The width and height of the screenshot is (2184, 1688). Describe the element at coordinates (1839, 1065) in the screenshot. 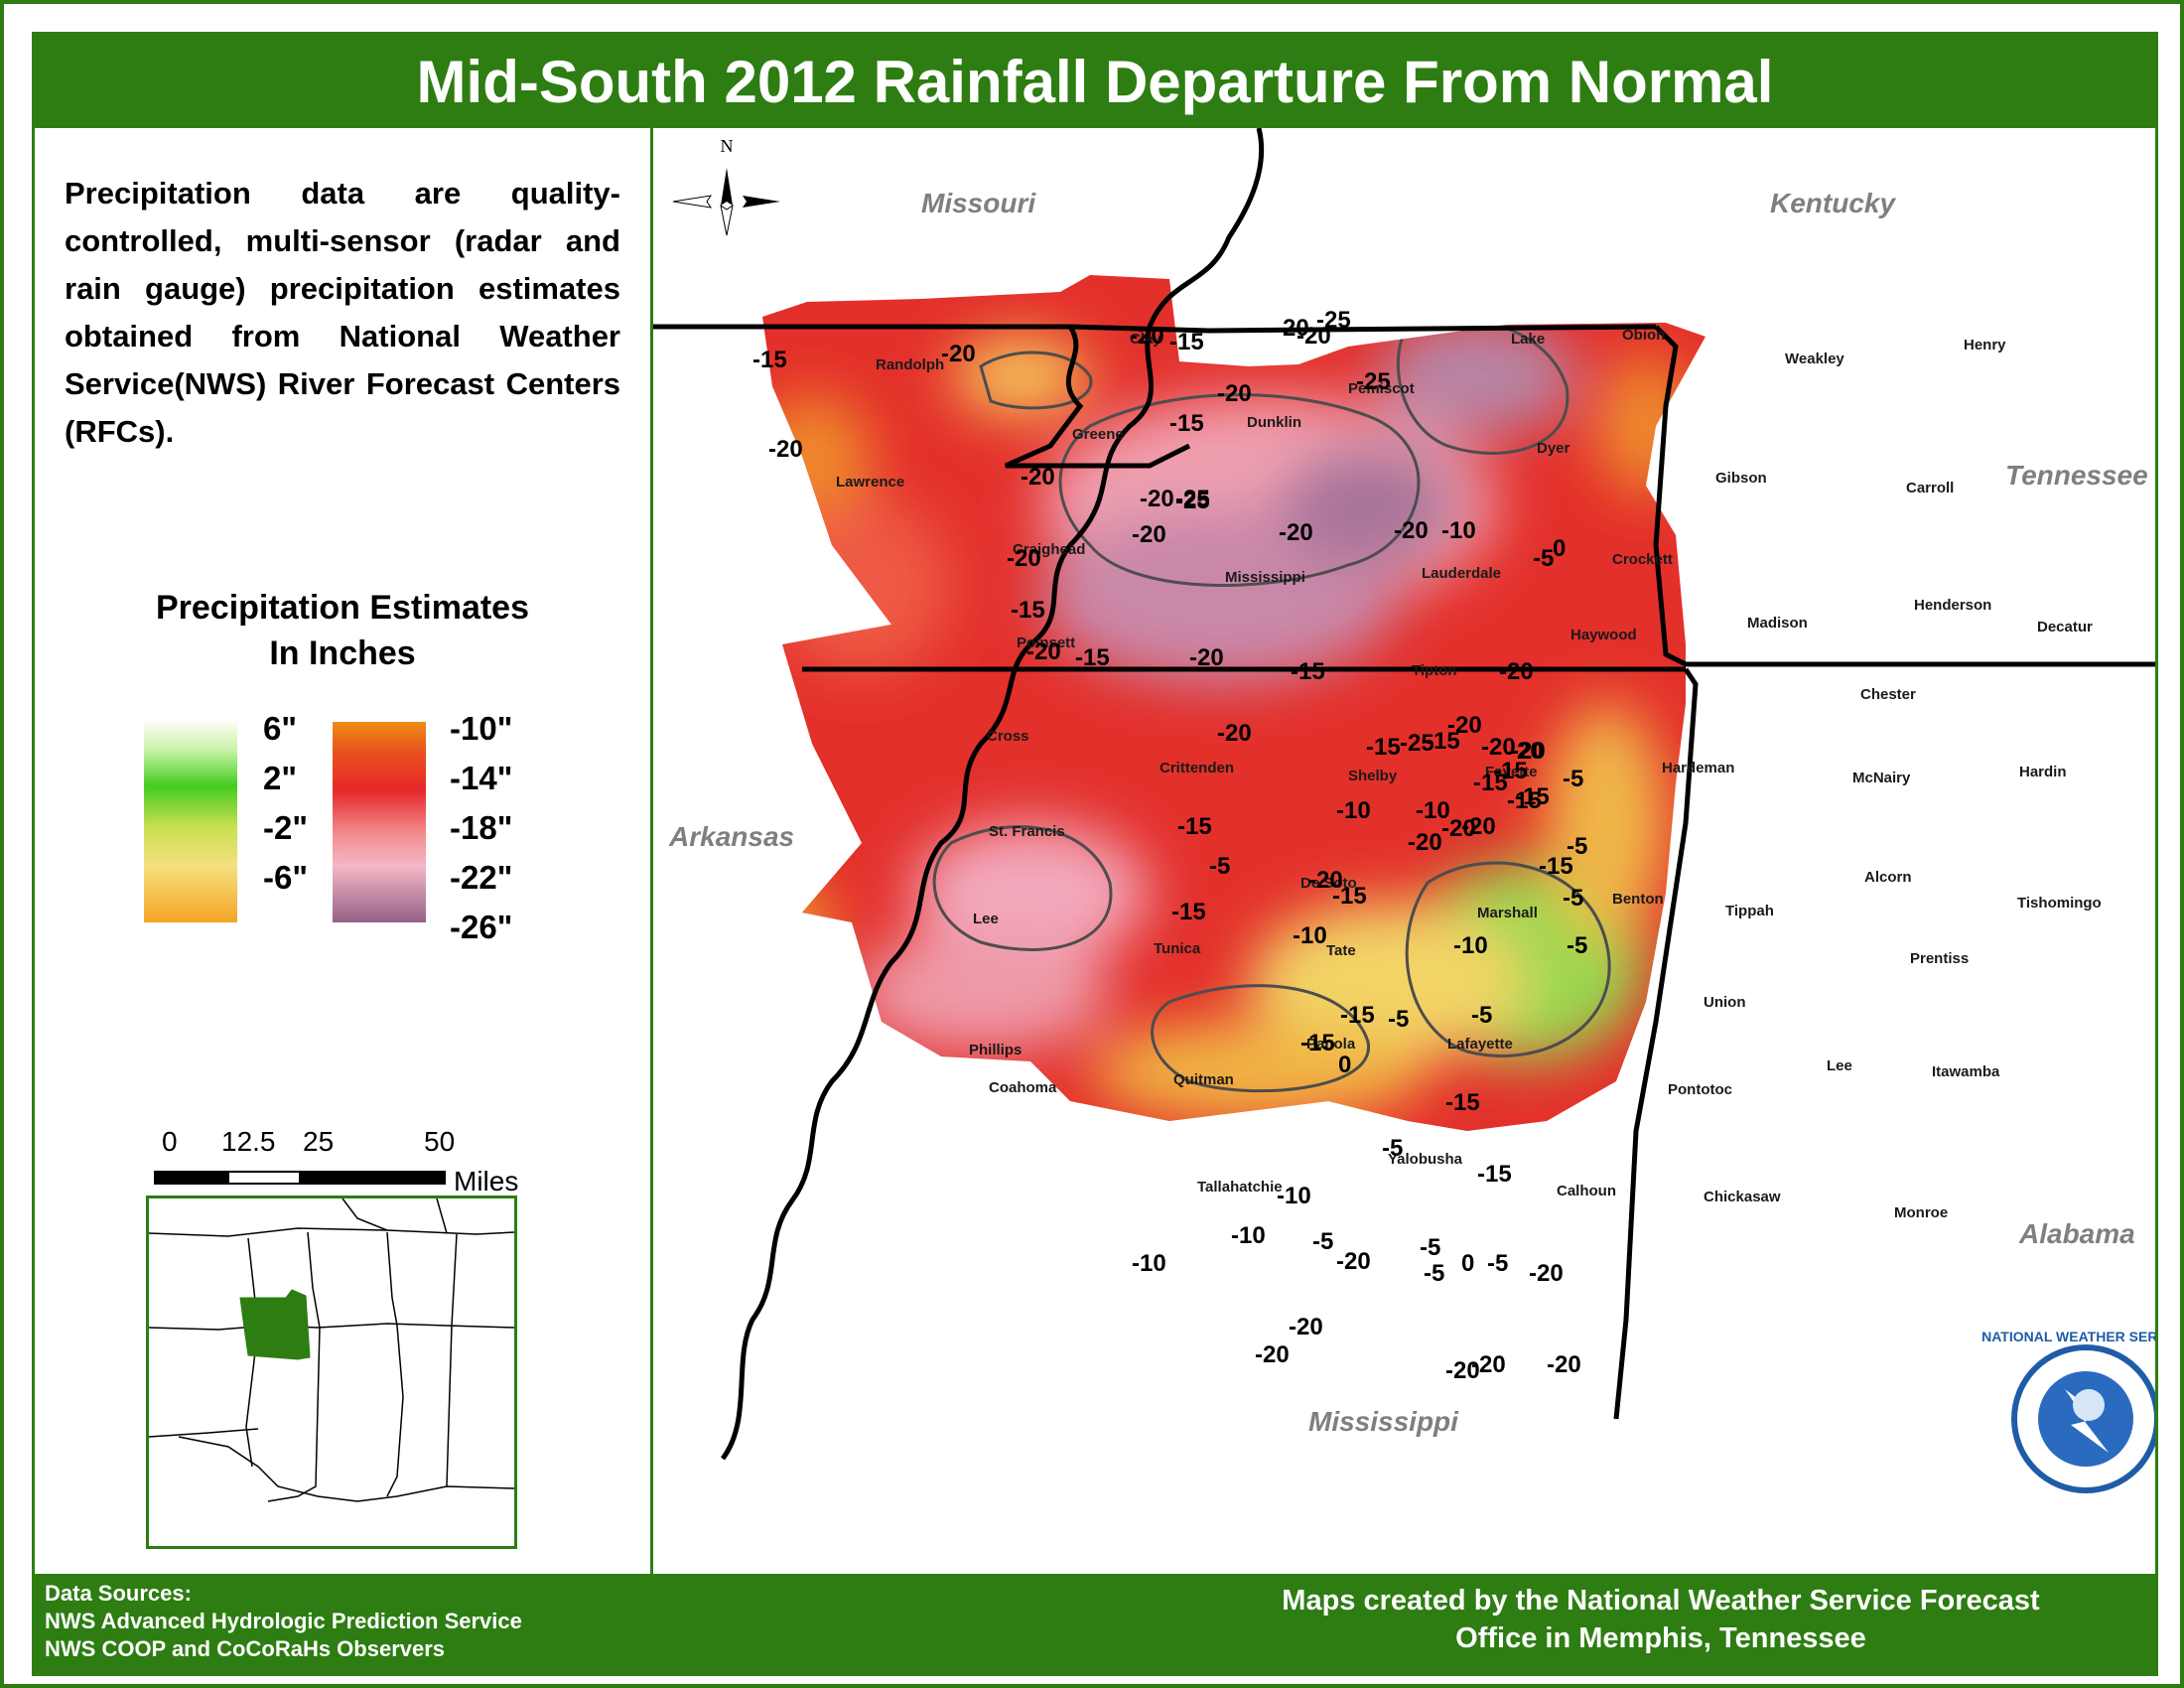

I see `county-label: Lee` at that location.